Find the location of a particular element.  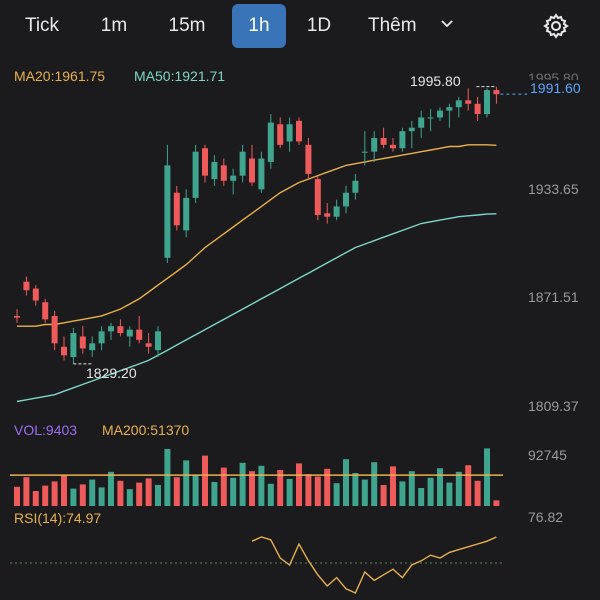

axis-price-2: 1871.51 is located at coordinates (553, 297).